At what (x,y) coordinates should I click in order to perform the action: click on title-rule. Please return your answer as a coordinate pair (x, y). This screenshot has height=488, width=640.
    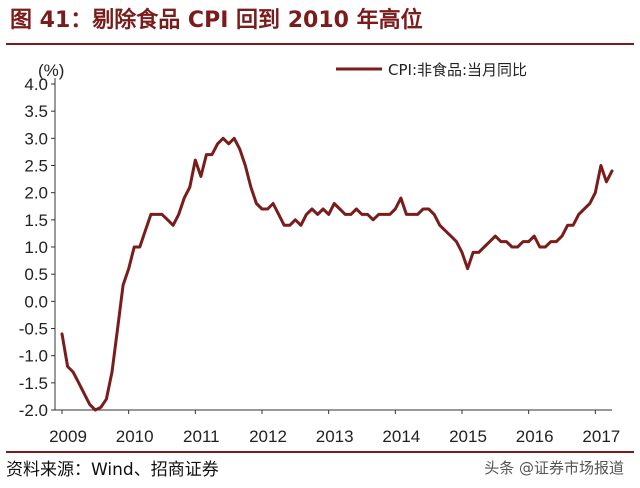
    Looking at the image, I should click on (320, 44).